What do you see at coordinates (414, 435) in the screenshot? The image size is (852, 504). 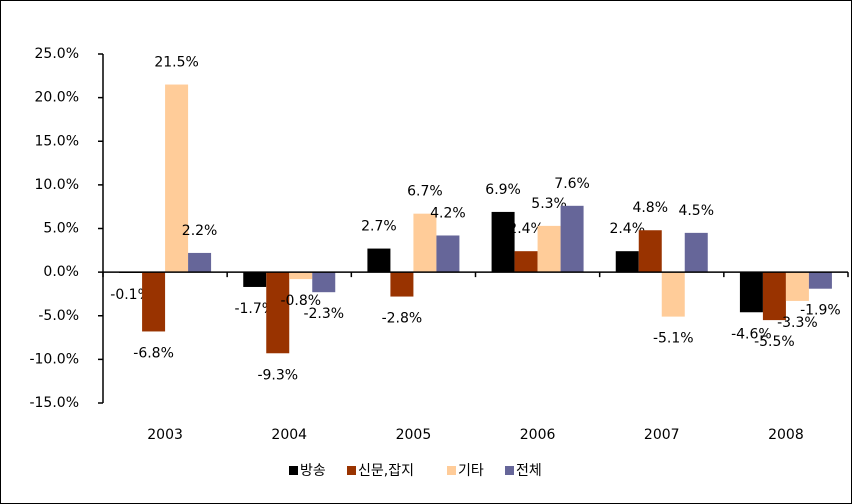 I see `x-tick-label: 2005` at bounding box center [414, 435].